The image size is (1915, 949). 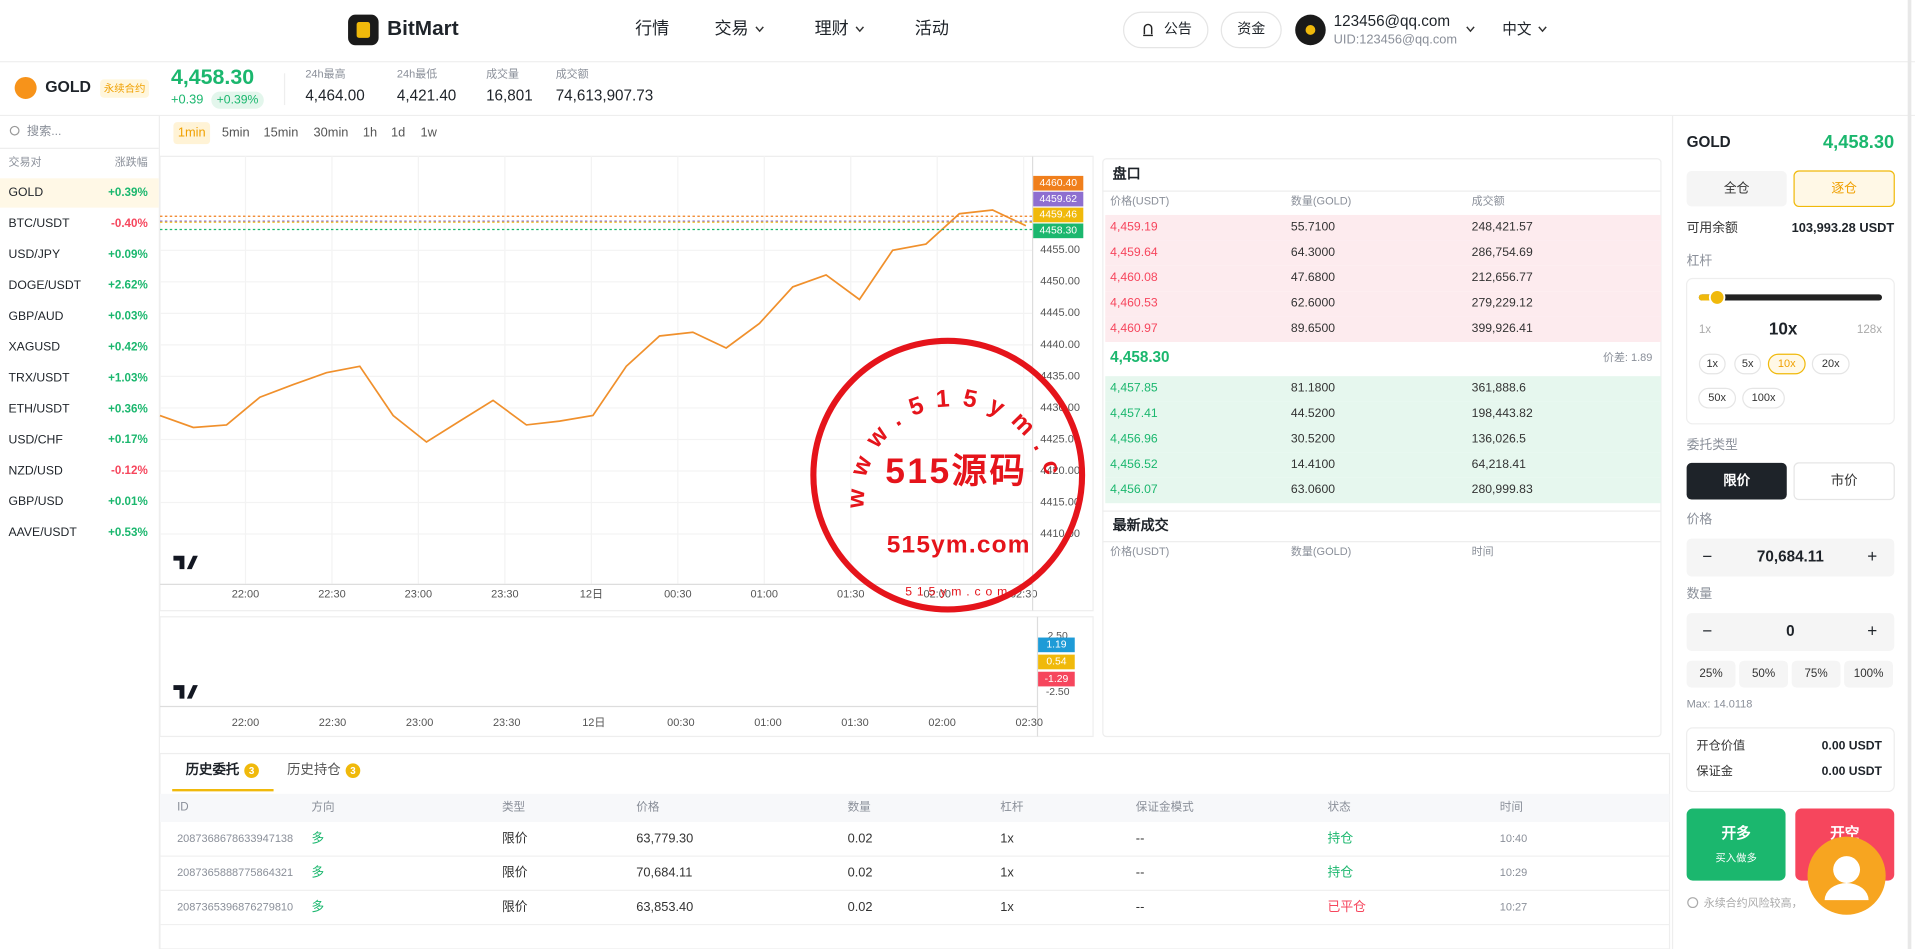 I want to click on pair-name: TRX/USDT, so click(x=40, y=378).